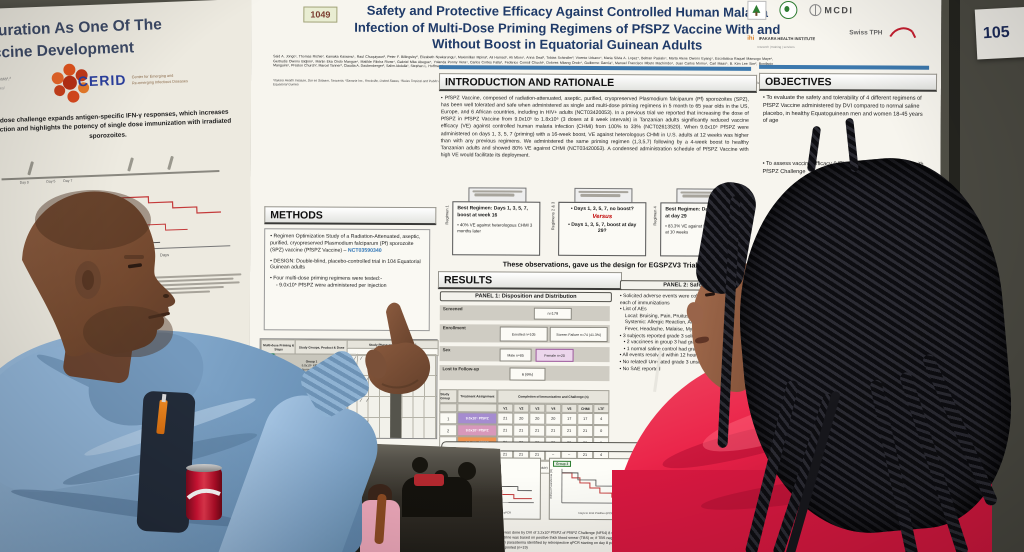 The image size is (1024, 552). Describe the element at coordinates (787, 38) in the screenshot. I see `ifakara-wordmark: IFAKARA HEALTH INSTITUTE` at that location.